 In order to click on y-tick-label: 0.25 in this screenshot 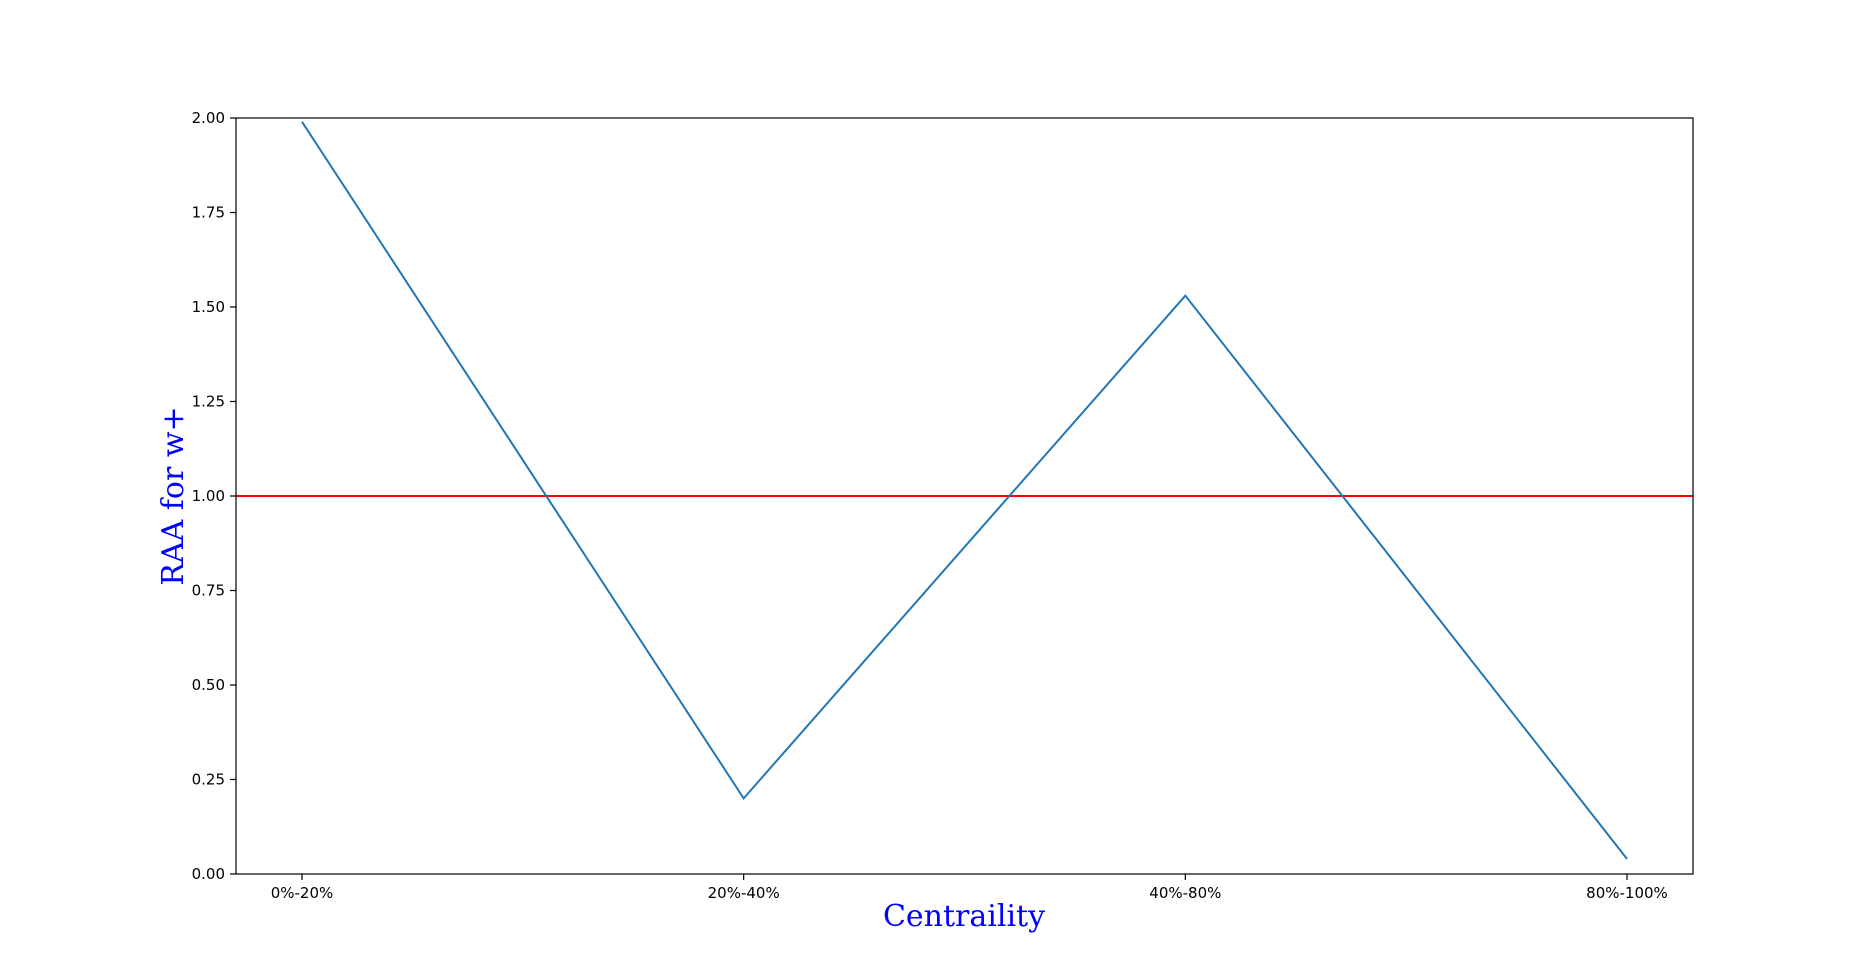, I will do `click(208, 780)`.